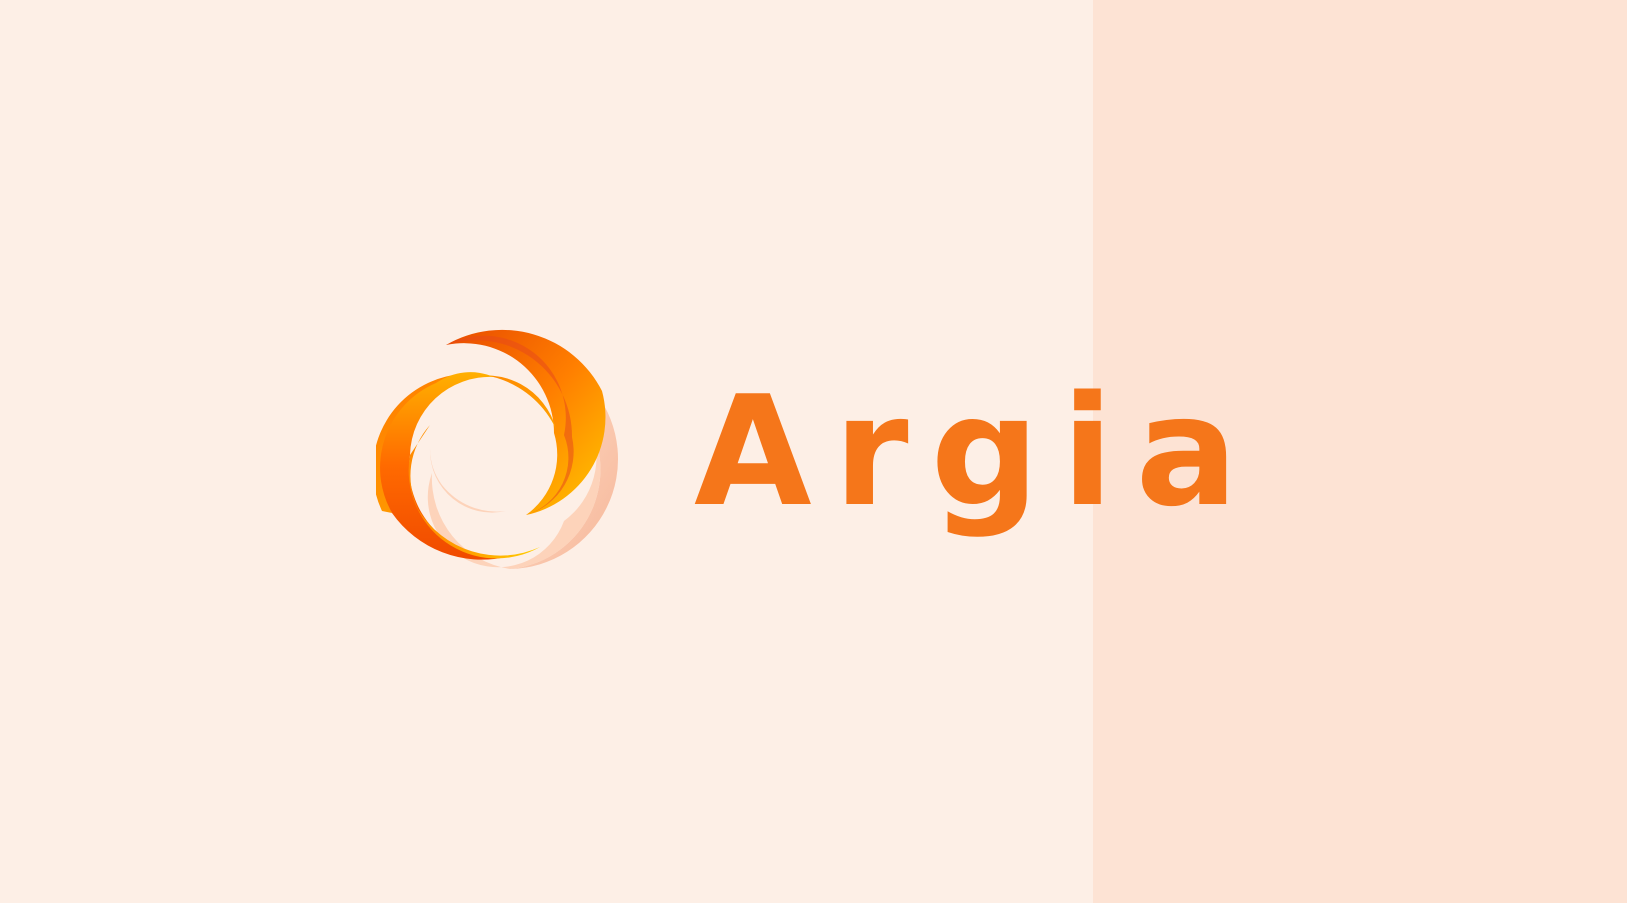 The width and height of the screenshot is (1627, 903). I want to click on swirl-ring-icon, so click(497, 449).